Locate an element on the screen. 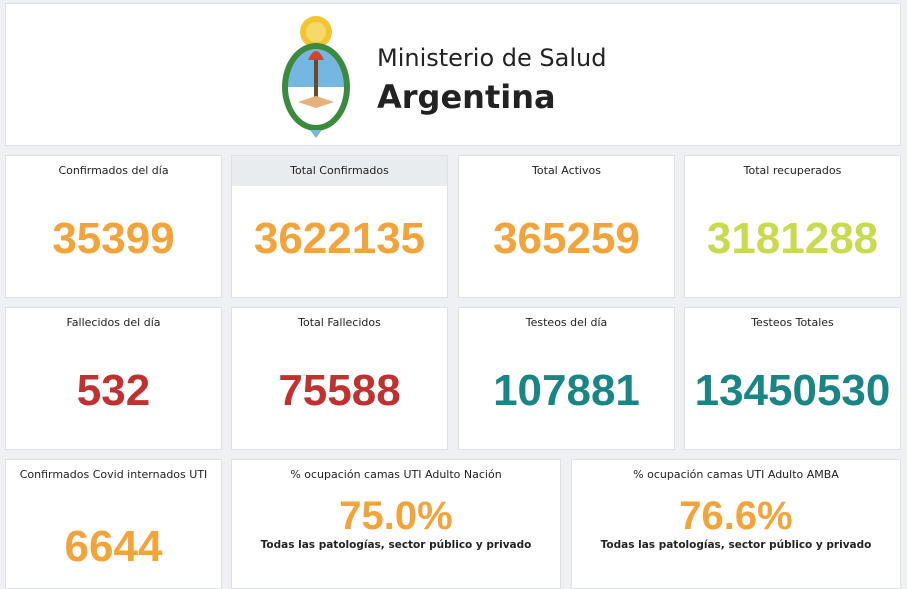 The height and width of the screenshot is (589, 907). stat-card: Testeos del día 107881 is located at coordinates (566, 378).